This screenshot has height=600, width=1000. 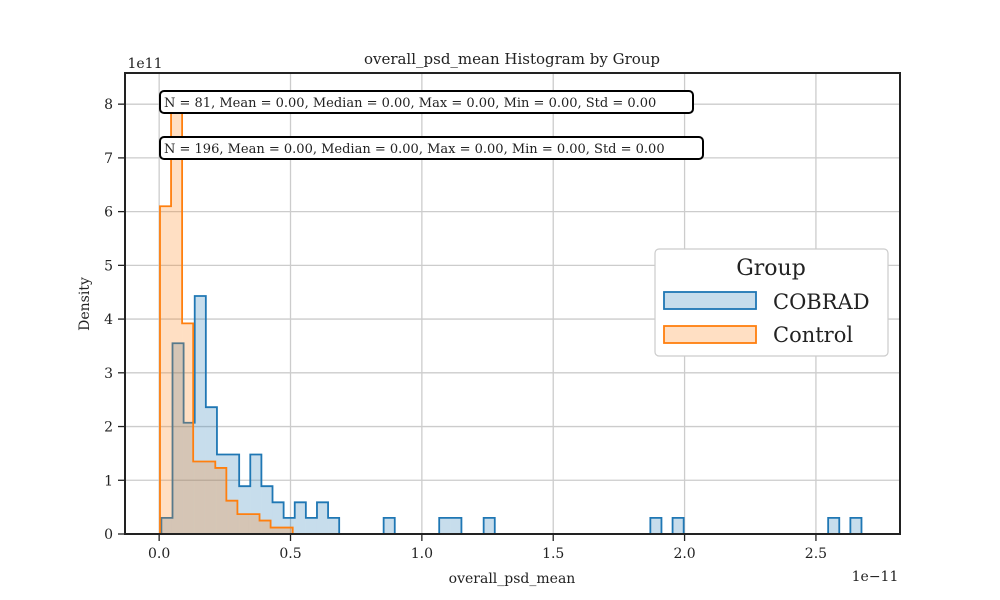 I want to click on x-tick-label: 2.5, so click(x=816, y=554).